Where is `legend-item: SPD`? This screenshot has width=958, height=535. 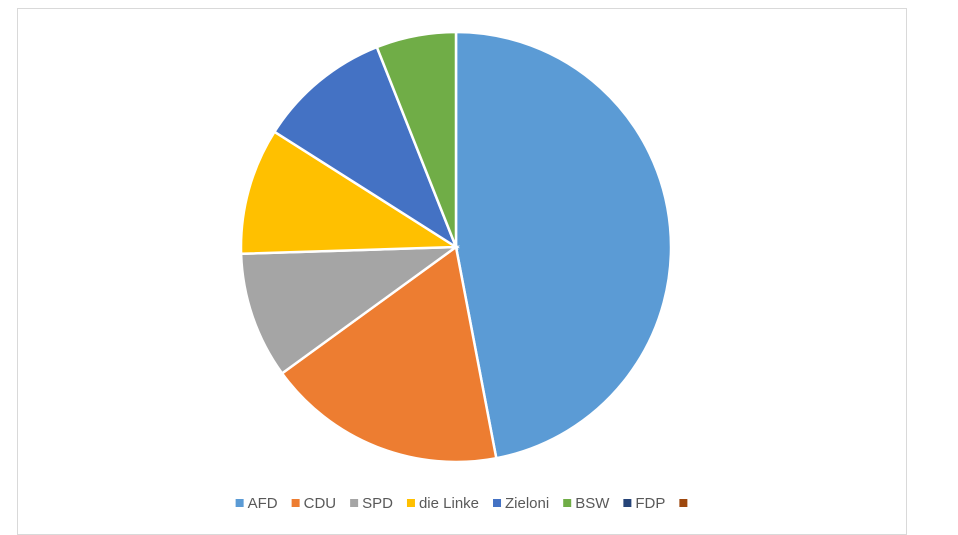
legend-item: SPD is located at coordinates (371, 503).